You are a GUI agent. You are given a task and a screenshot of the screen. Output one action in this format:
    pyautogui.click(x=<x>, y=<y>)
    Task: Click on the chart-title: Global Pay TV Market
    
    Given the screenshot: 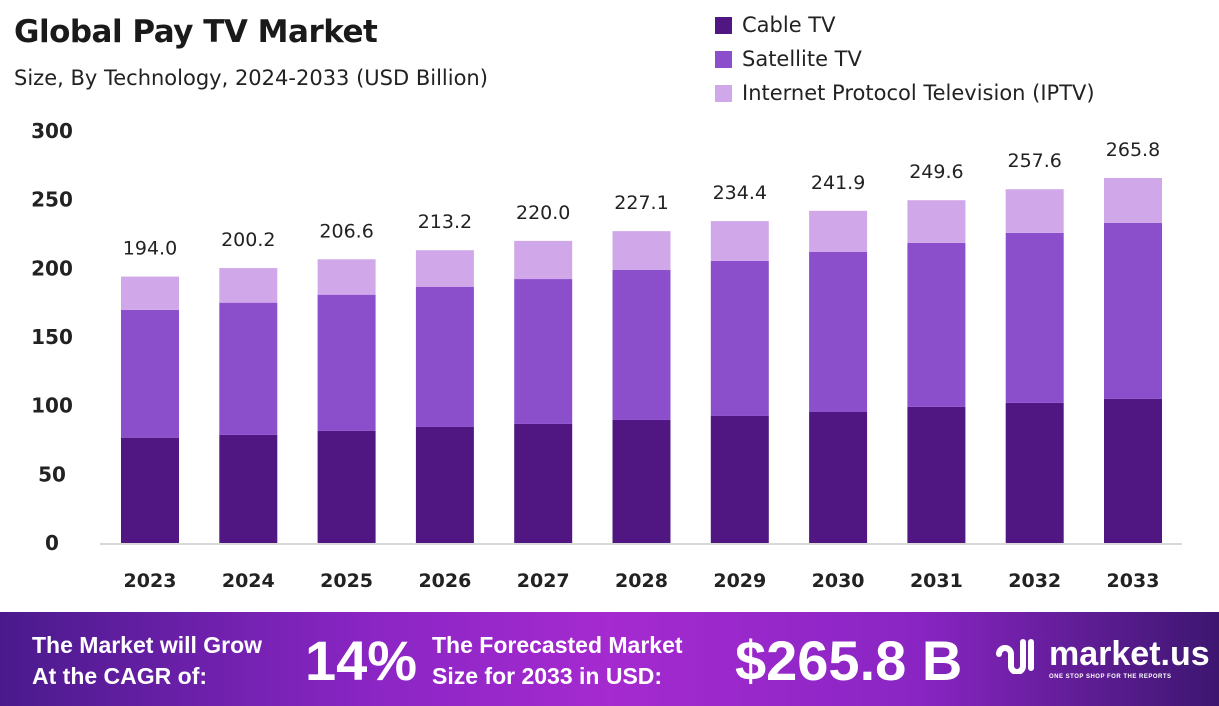 What is the action you would take?
    pyautogui.click(x=196, y=32)
    